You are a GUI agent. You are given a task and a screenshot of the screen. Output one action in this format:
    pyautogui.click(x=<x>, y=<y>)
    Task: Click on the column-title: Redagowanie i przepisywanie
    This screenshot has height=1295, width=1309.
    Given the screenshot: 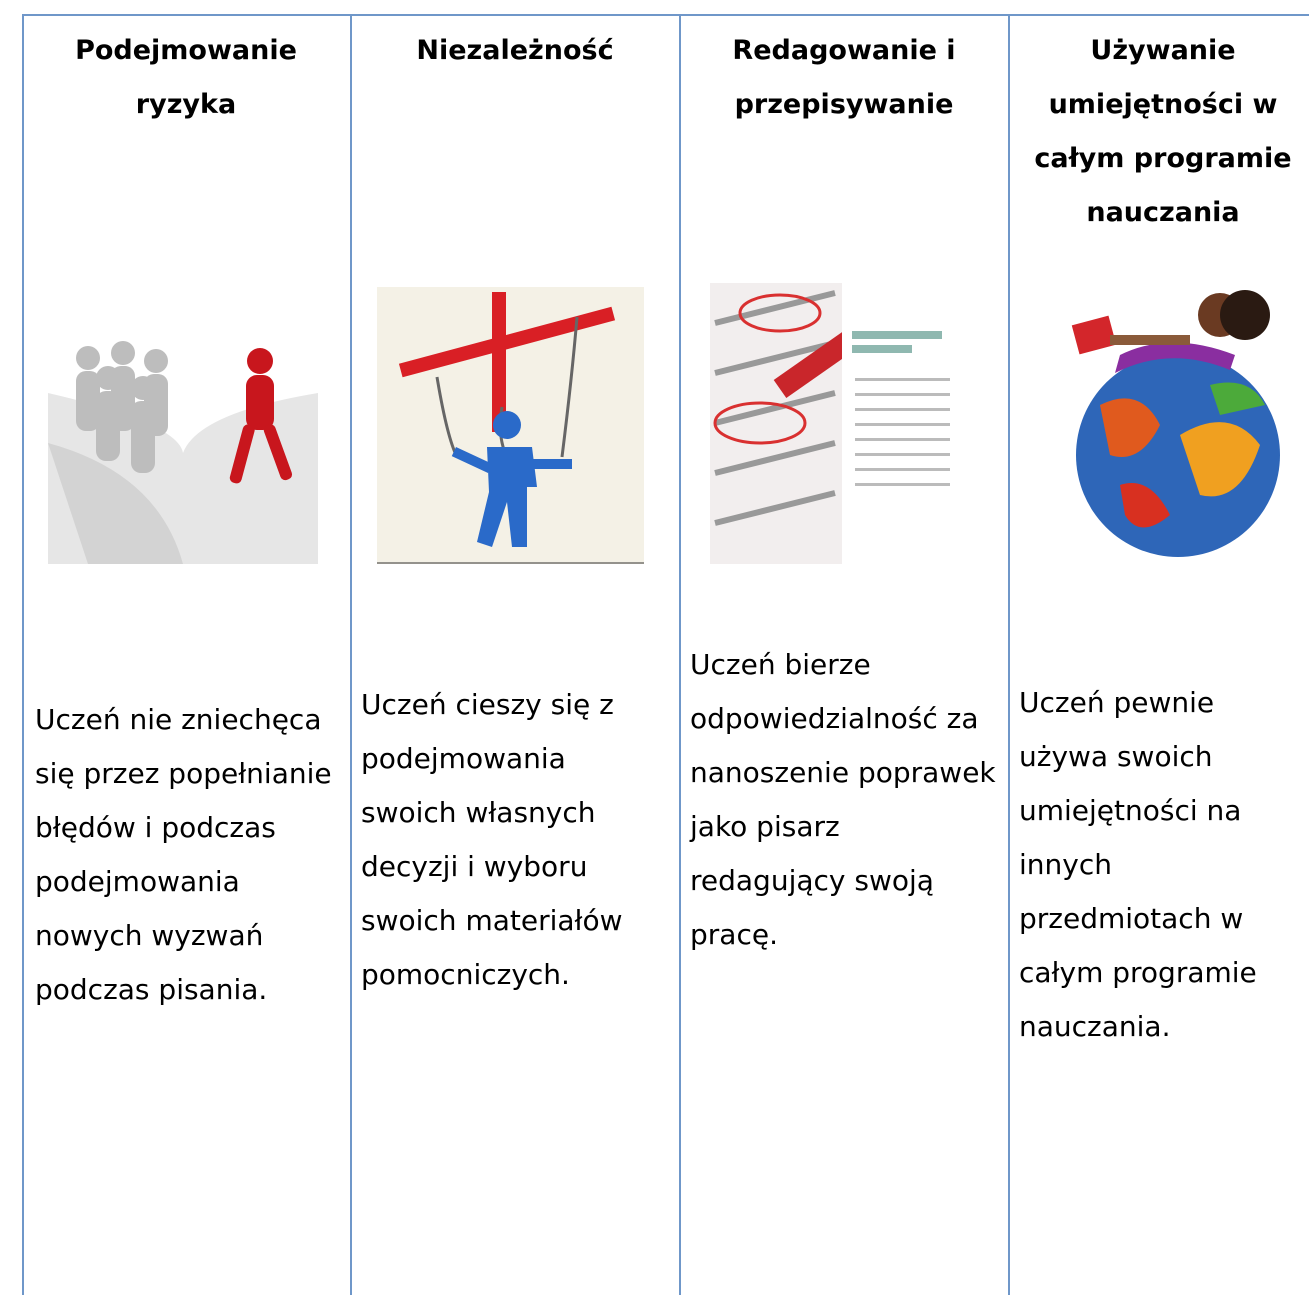 What is the action you would take?
    pyautogui.click(x=844, y=77)
    